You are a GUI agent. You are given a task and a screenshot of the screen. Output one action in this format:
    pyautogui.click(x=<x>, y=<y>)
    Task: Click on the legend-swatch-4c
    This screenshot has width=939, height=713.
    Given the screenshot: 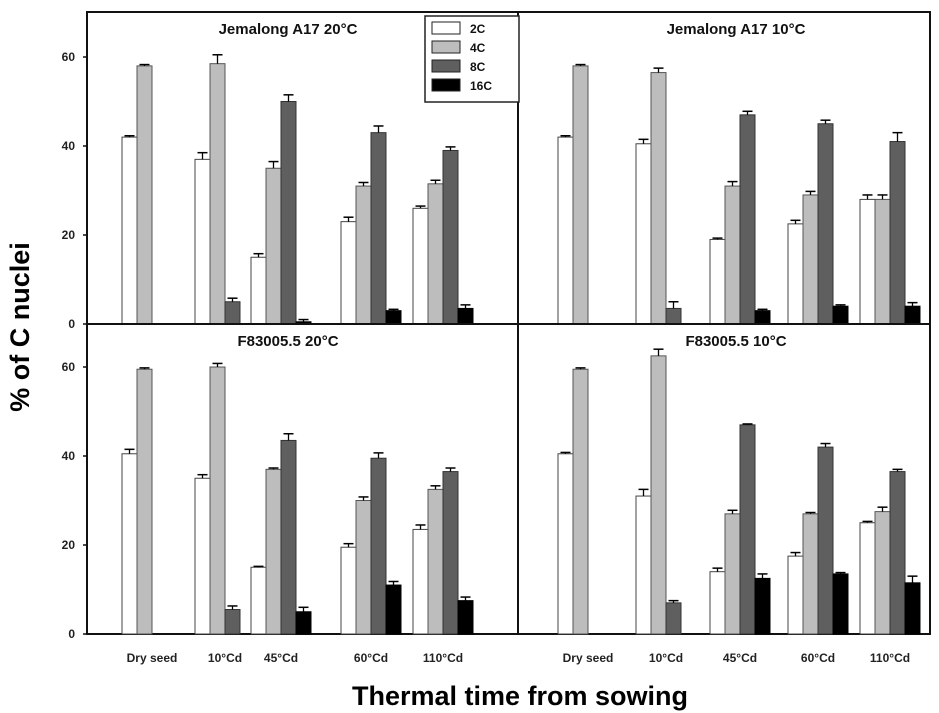 What is the action you would take?
    pyautogui.click(x=446, y=47)
    